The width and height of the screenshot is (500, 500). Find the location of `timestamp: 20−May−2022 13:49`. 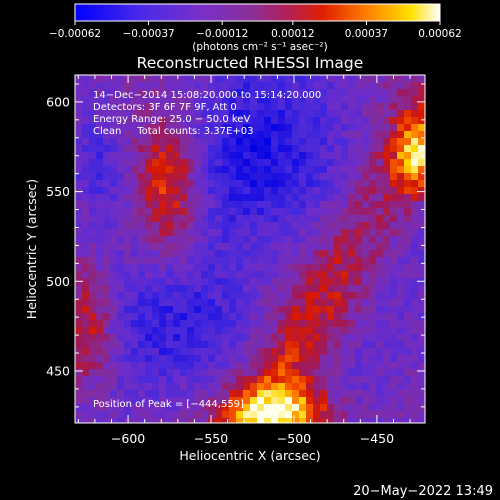

timestamp: 20−May−2022 13:49 is located at coordinates (423, 491).